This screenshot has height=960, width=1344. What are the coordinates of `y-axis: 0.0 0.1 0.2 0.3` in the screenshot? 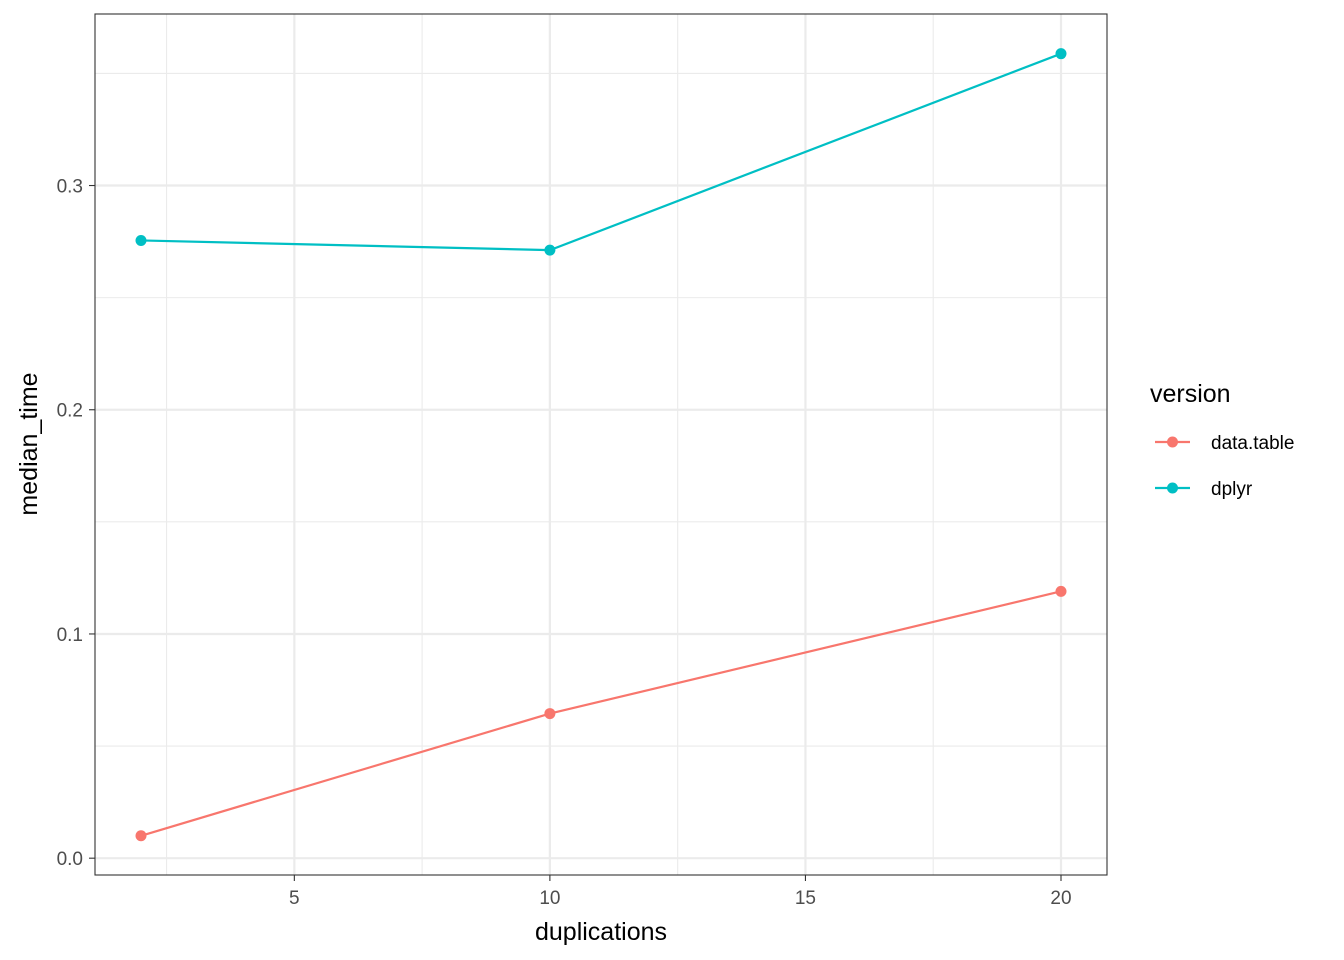 It's located at (76, 523).